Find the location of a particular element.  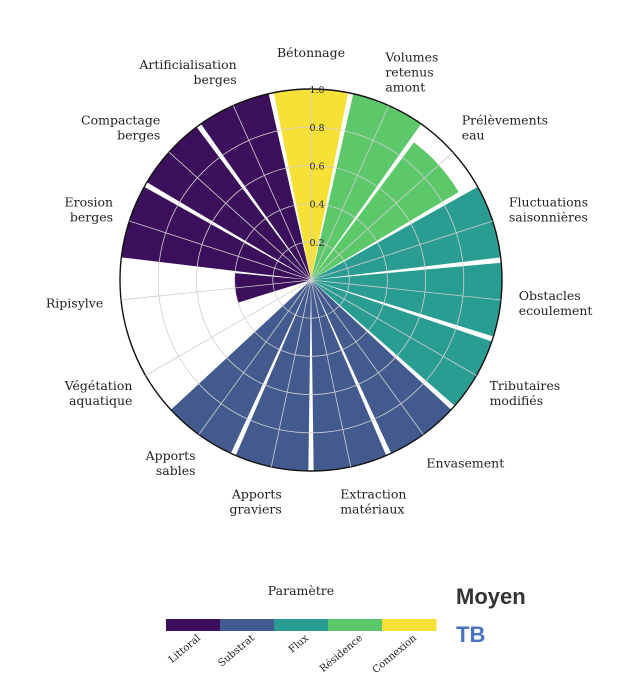

bar-volumes-retenus-amont is located at coordinates (366, 186).